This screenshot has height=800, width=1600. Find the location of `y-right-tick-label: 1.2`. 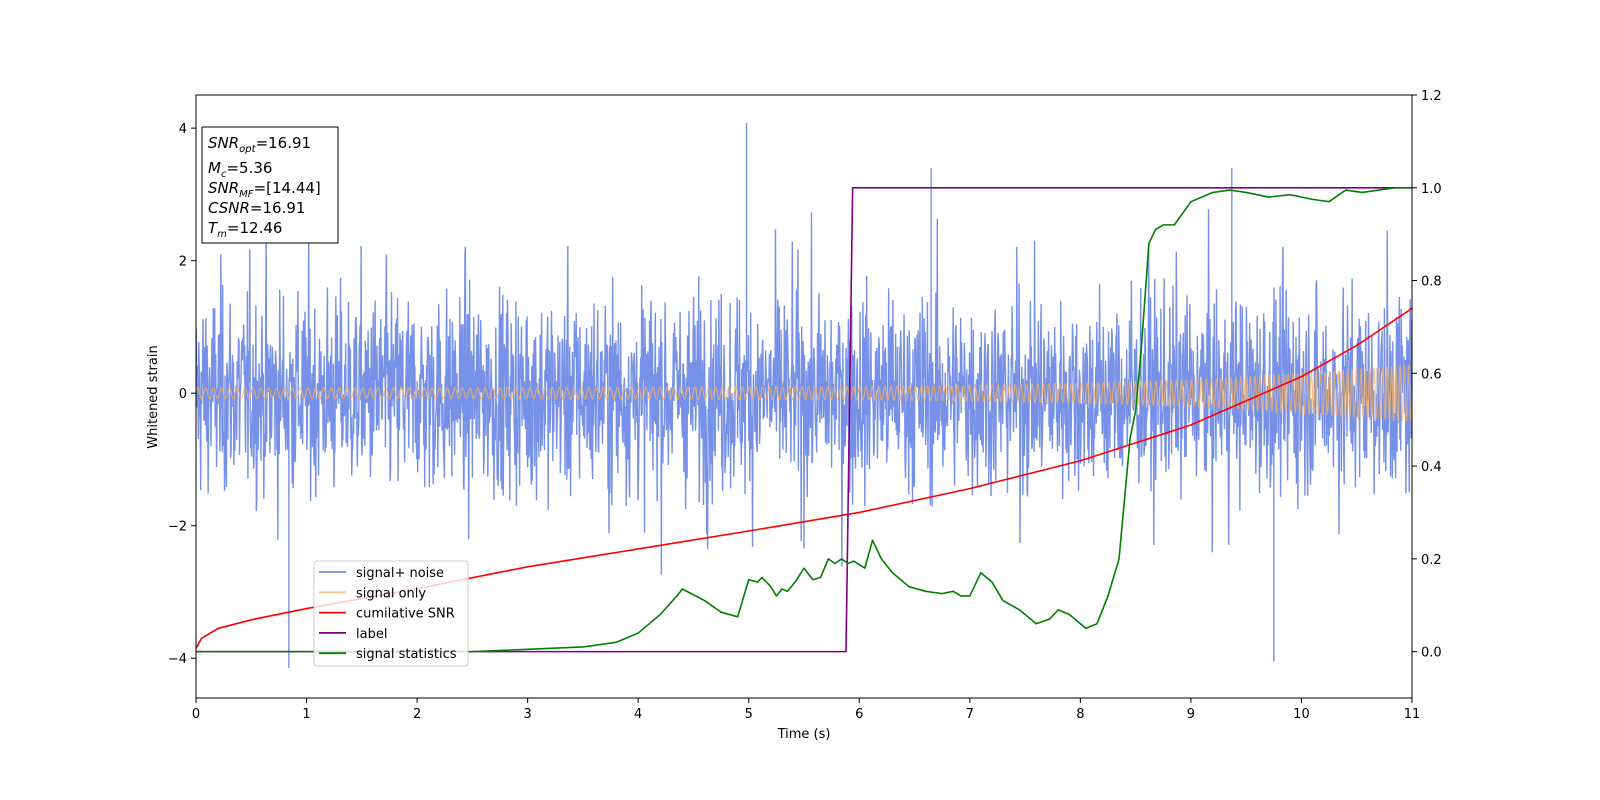

y-right-tick-label: 1.2 is located at coordinates (1431, 96).